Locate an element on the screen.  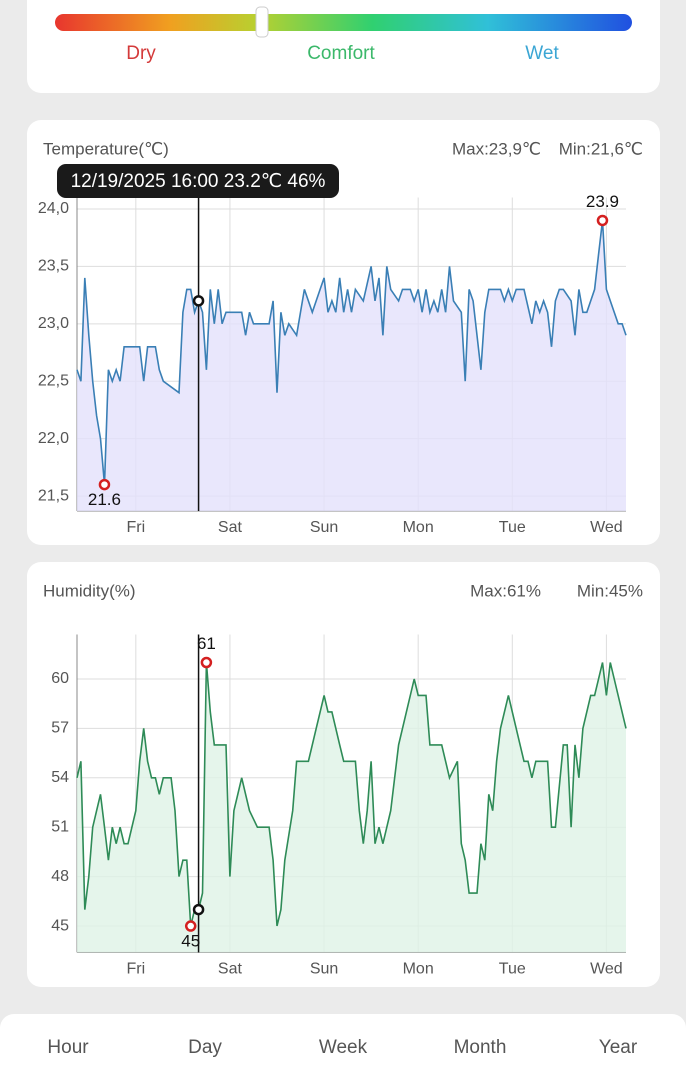
y-tick-label: 21,5 is located at coordinates (53, 495).